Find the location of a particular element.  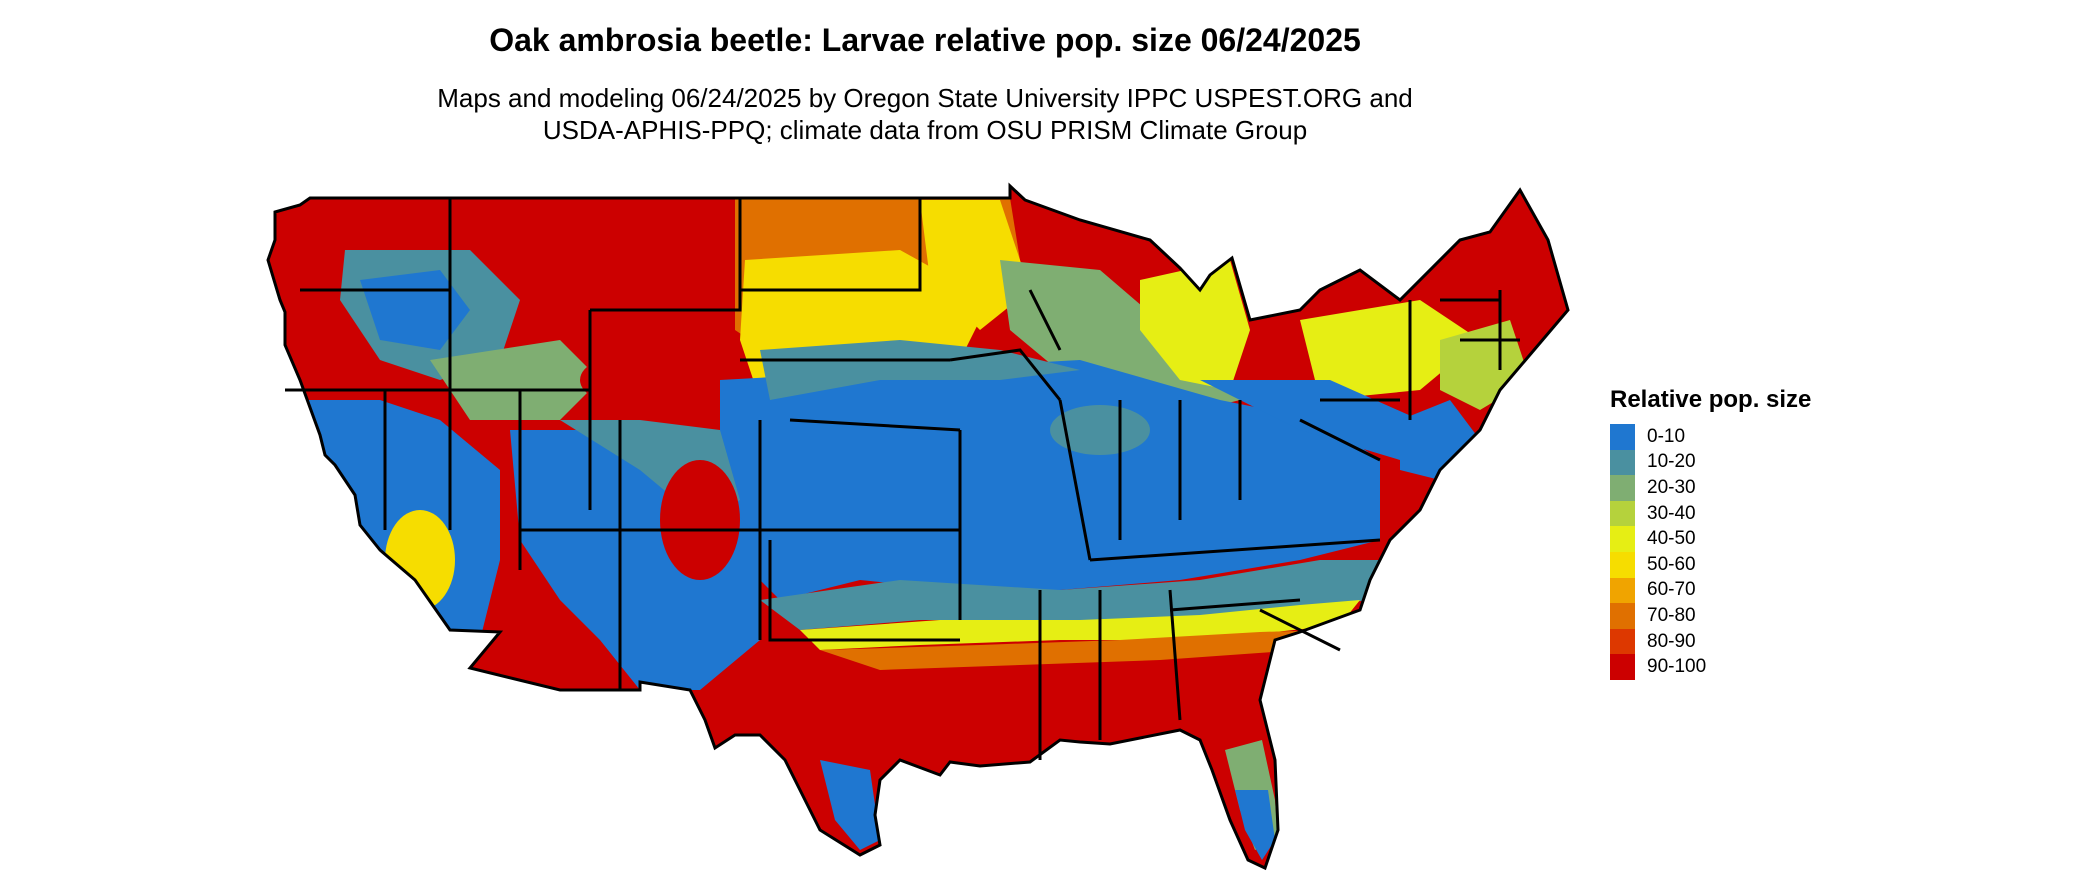

zone-90-100-rockies is located at coordinates (700, 520).